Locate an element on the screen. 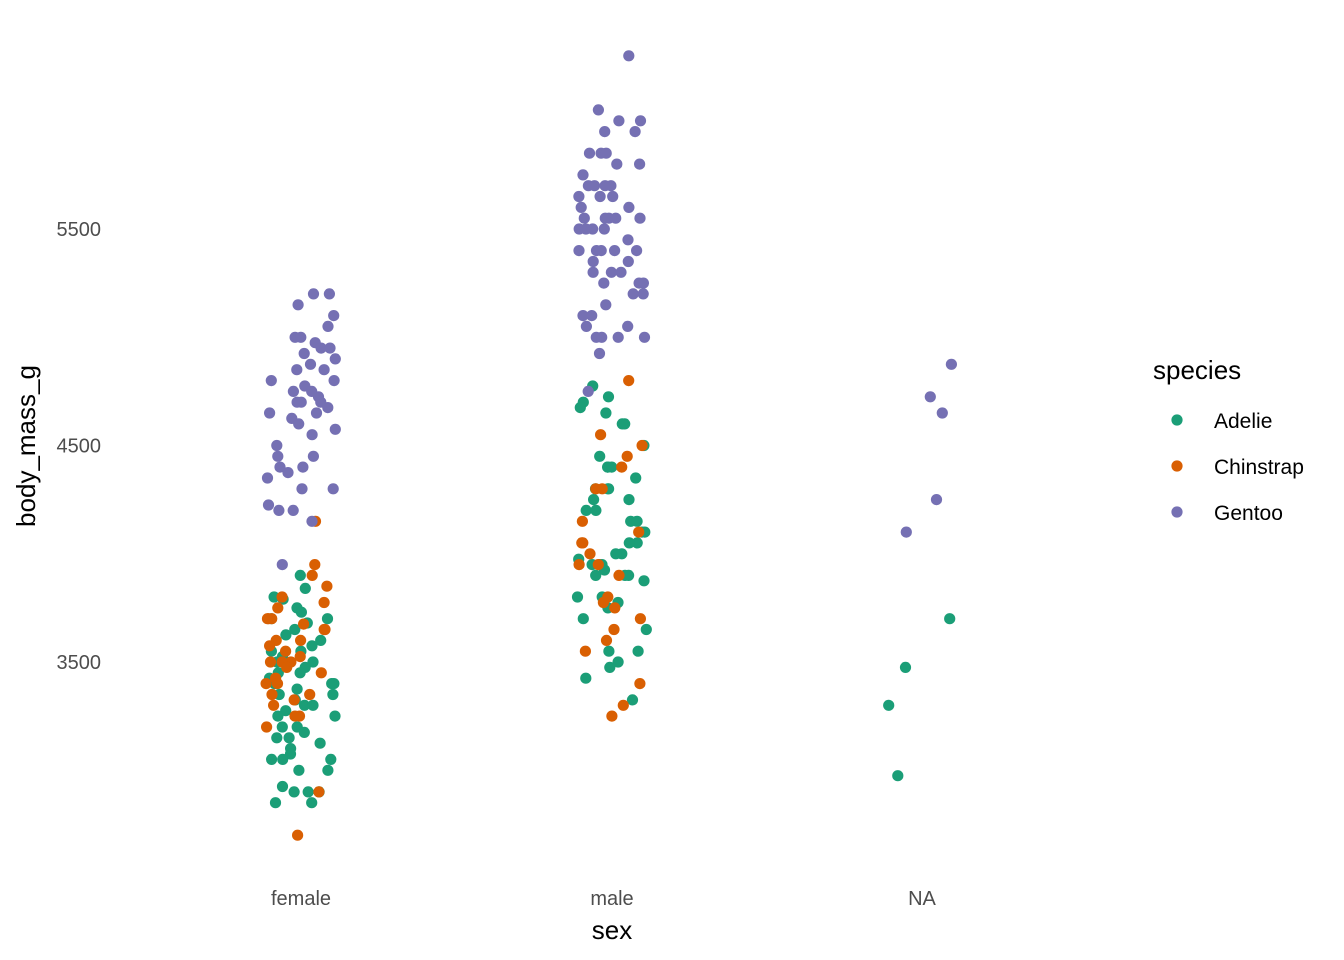  legend: species Adelie Chinstrap Gentoo is located at coordinates (1228, 440).